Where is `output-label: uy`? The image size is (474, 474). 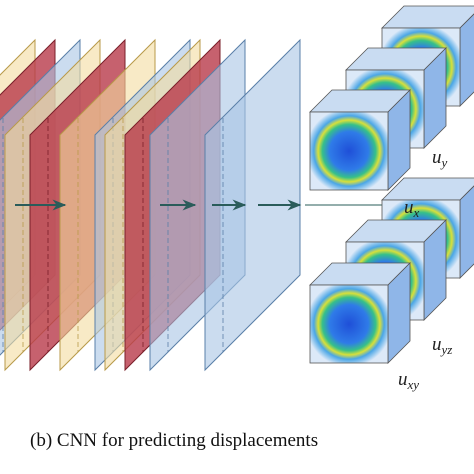
output-label: uy is located at coordinates (440, 158).